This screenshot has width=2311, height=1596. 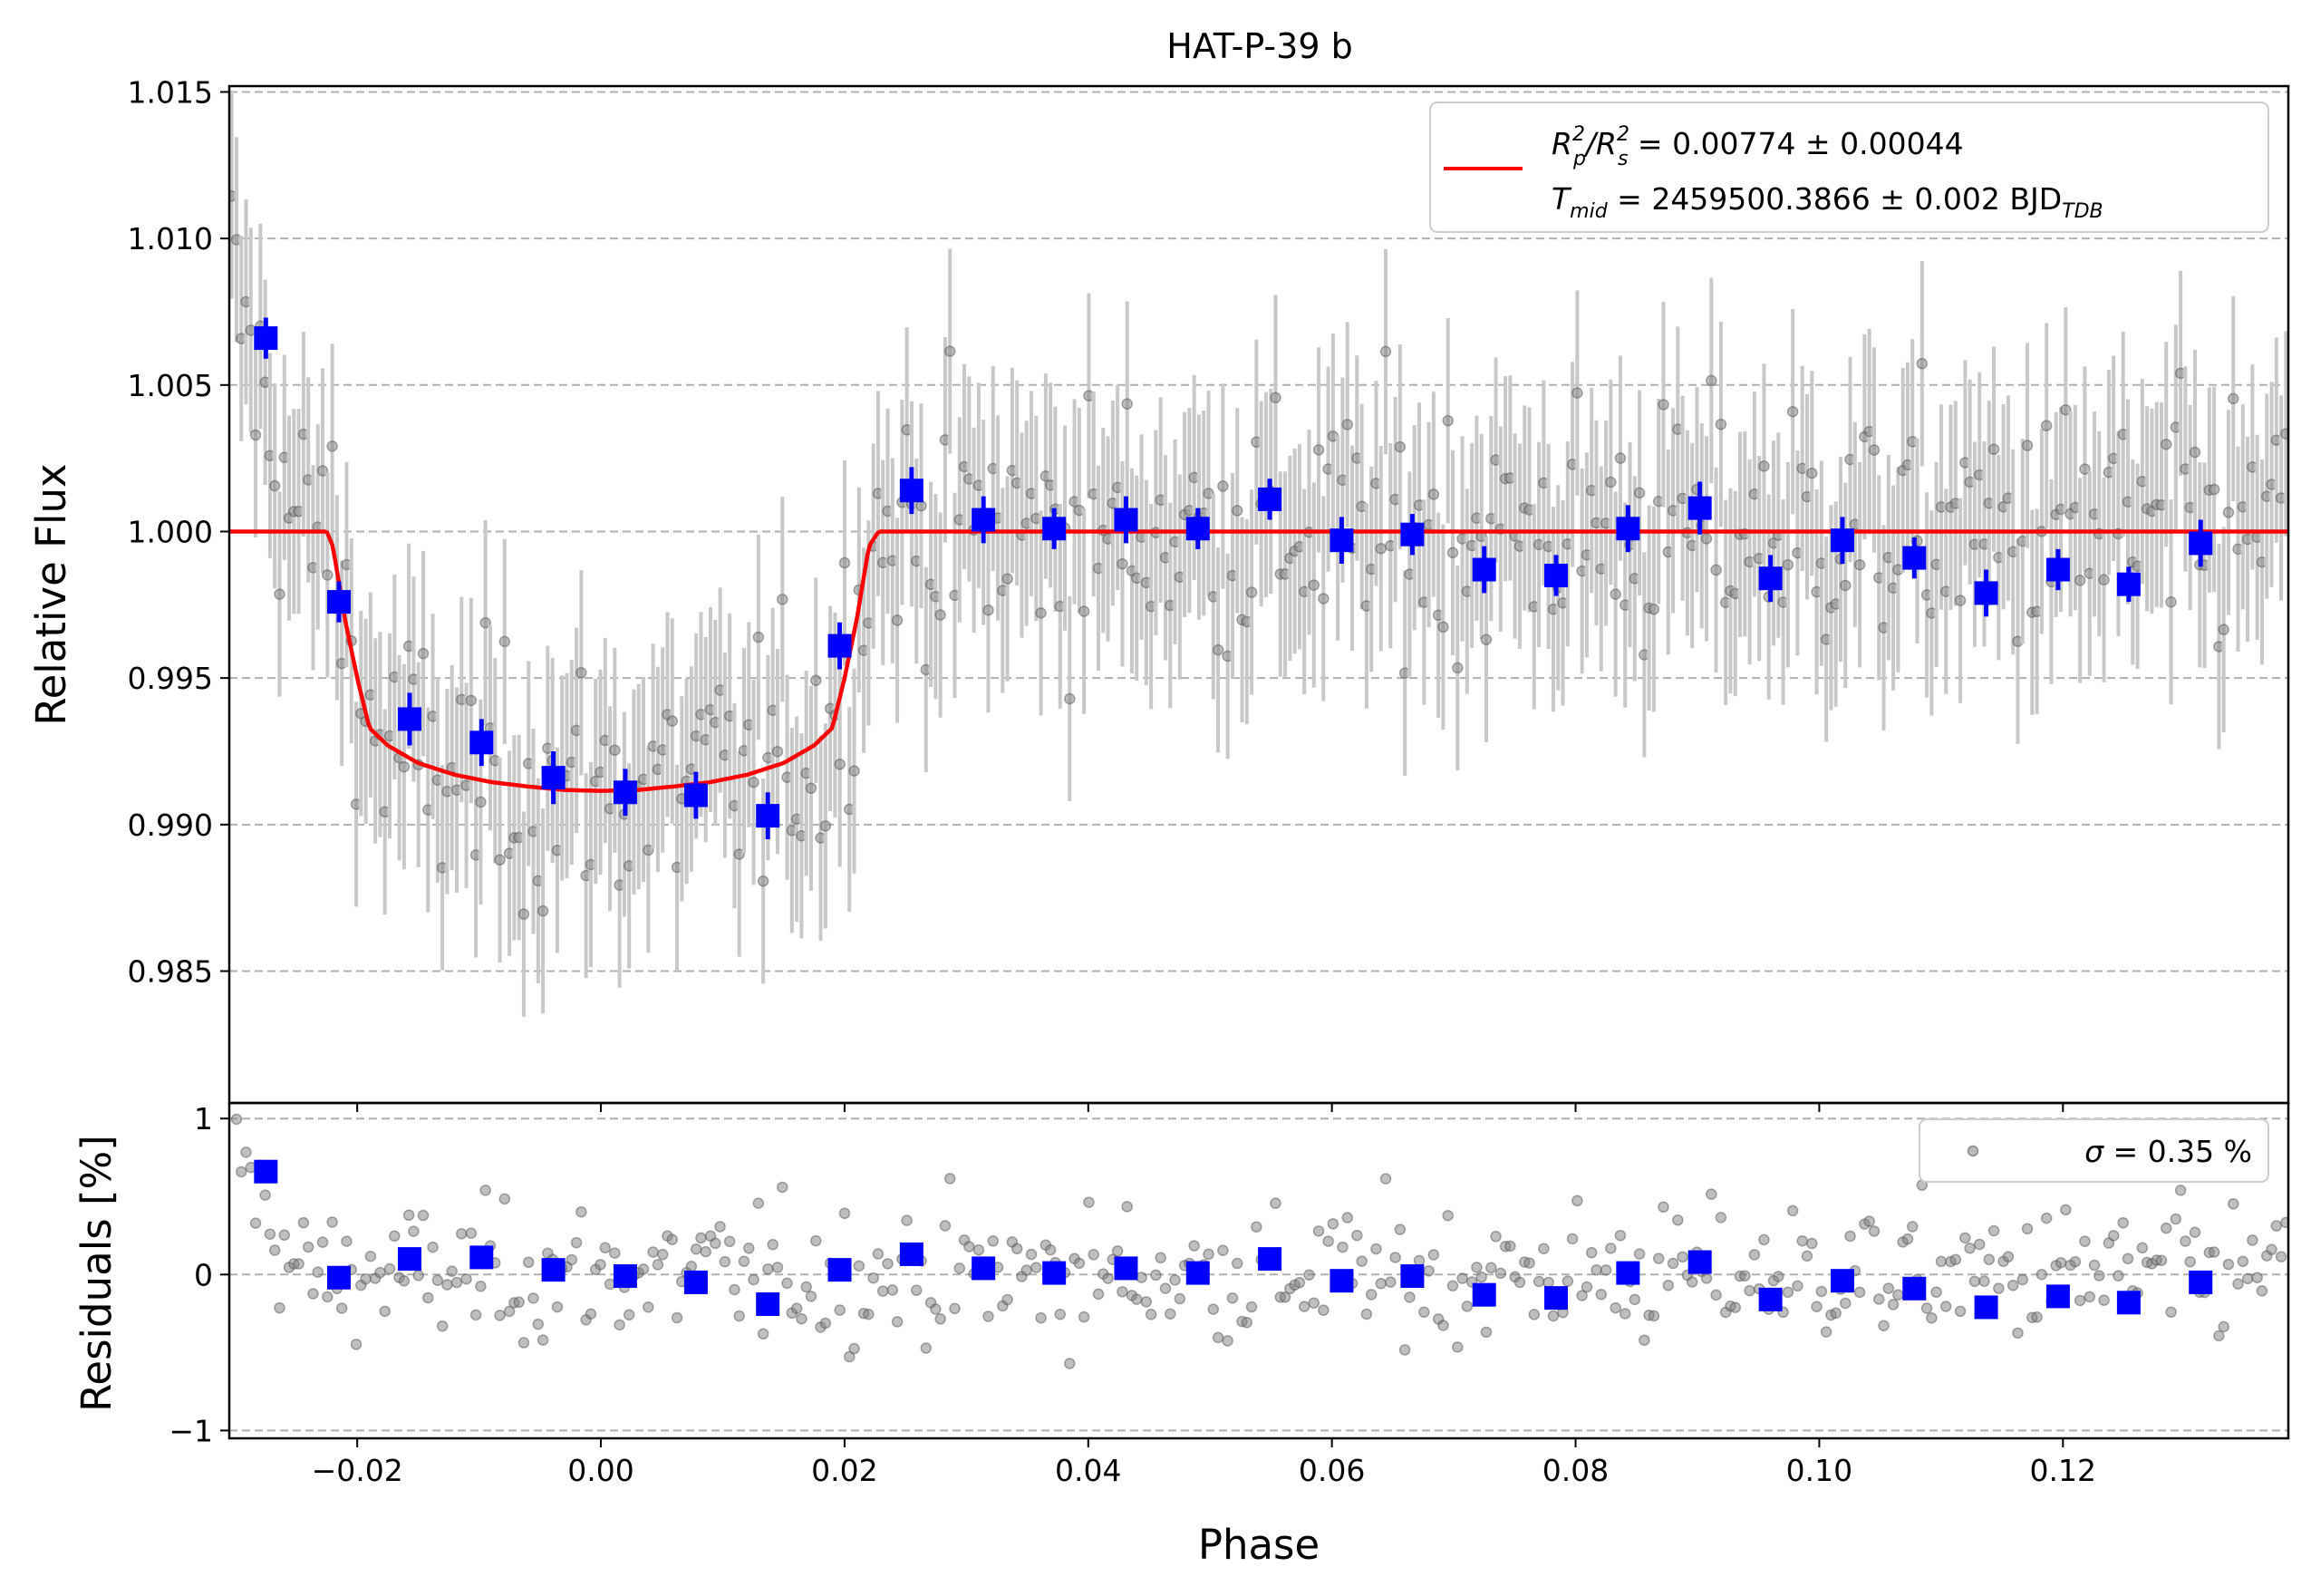 I want to click on legend-radius-ratio: R2 p/R2 s = 0.00774 ± 0.00044, so click(x=1758, y=146).